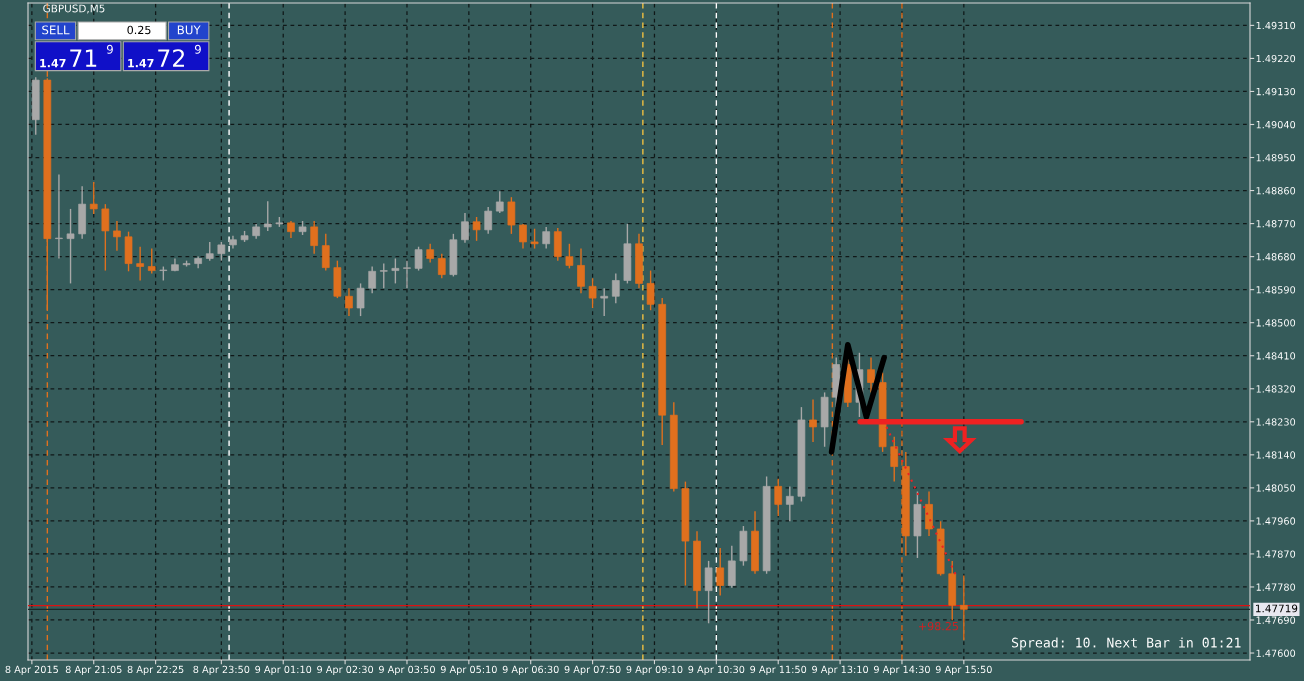 This screenshot has height=681, width=1304. What do you see at coordinates (1276, 323) in the screenshot?
I see `y-tick-label: 1.48500` at bounding box center [1276, 323].